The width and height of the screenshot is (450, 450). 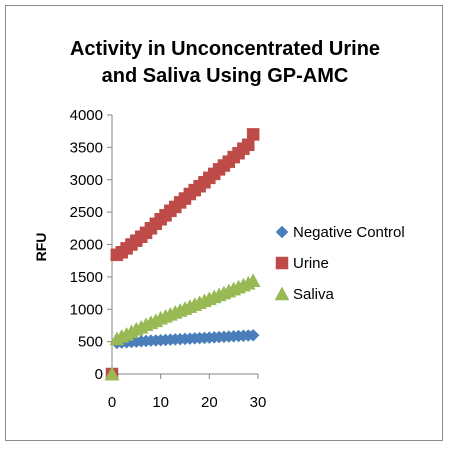 I want to click on legend-label-urine: Urine, so click(x=311, y=263).